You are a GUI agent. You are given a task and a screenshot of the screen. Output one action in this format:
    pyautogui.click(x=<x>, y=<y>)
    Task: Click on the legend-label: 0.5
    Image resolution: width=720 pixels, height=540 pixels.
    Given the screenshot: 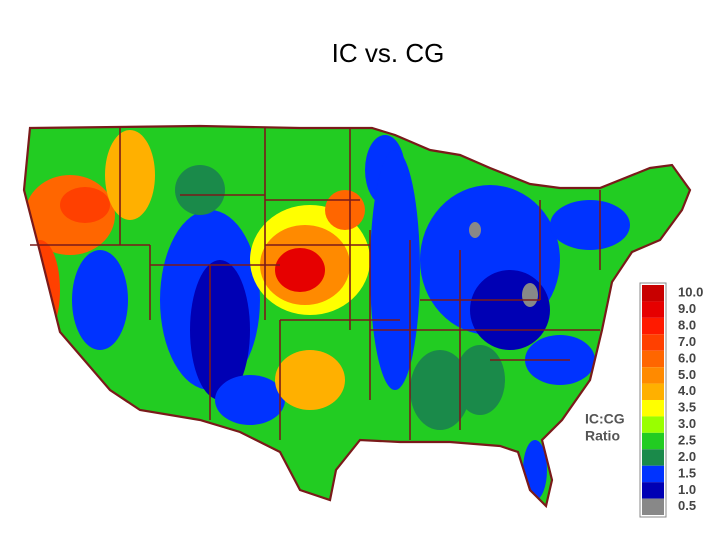 What is the action you would take?
    pyautogui.click(x=687, y=505)
    